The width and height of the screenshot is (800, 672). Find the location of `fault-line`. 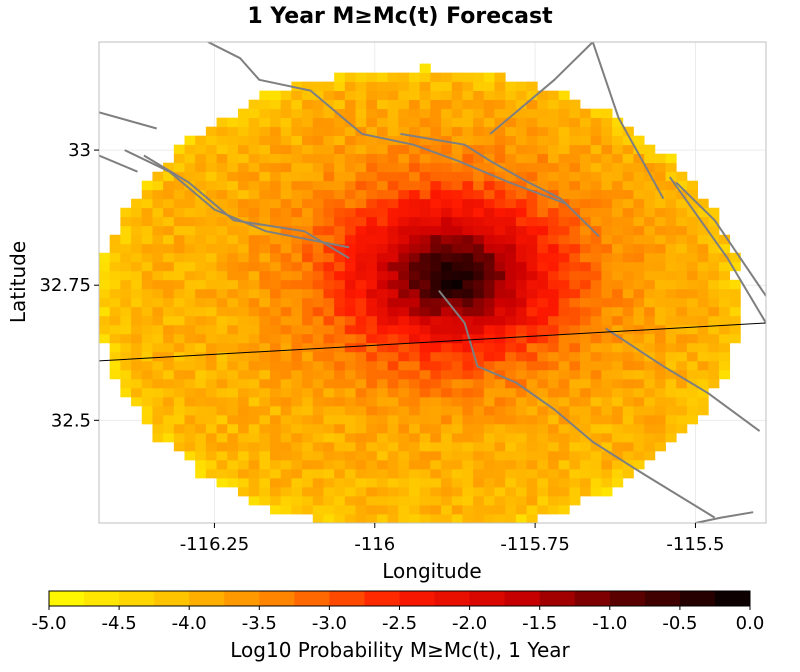

fault-line is located at coordinates (500, 185).